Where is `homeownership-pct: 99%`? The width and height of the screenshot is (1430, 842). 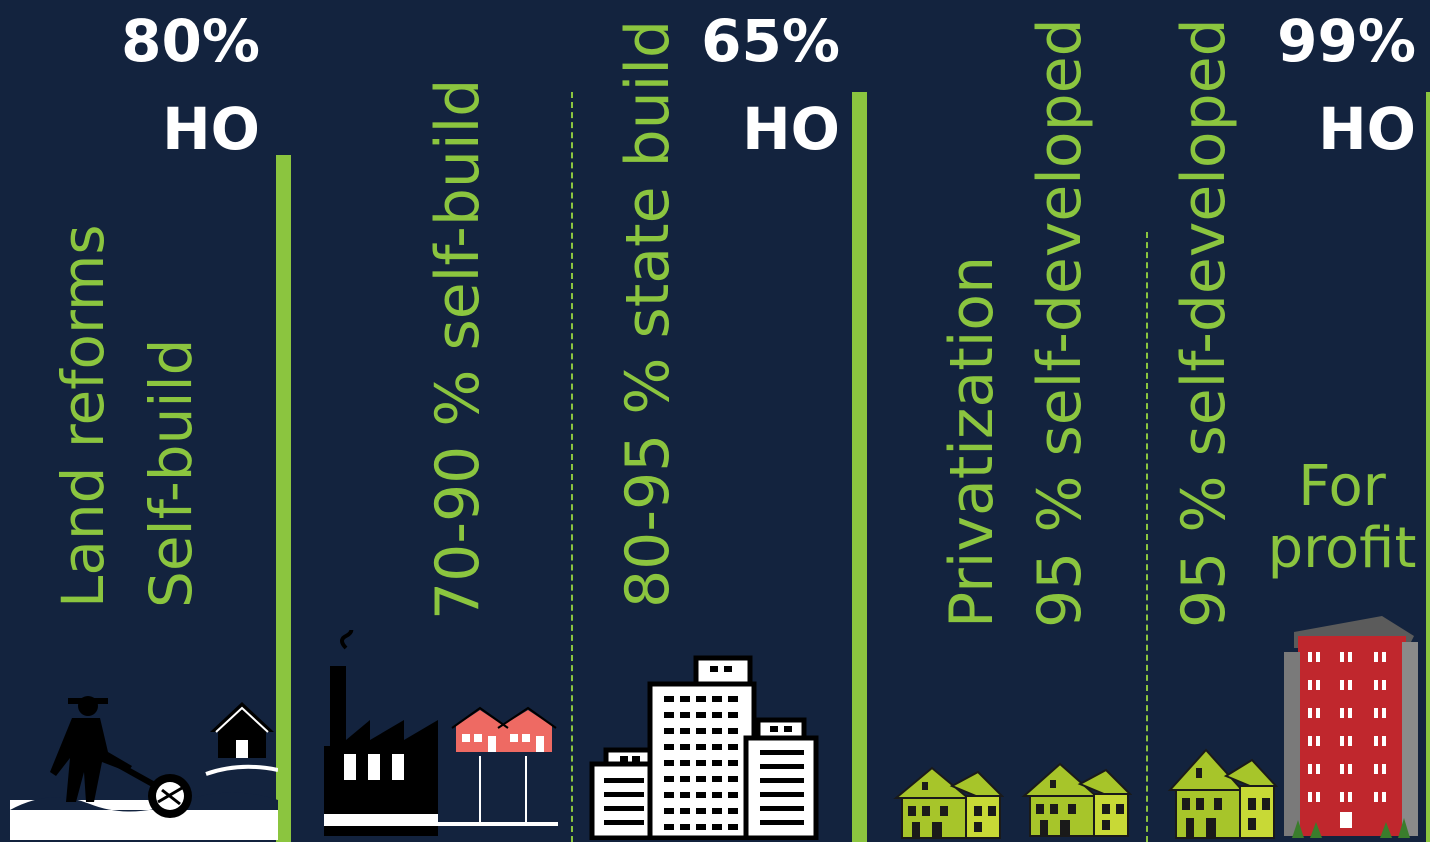 homeownership-pct: 99% is located at coordinates (1346, 41).